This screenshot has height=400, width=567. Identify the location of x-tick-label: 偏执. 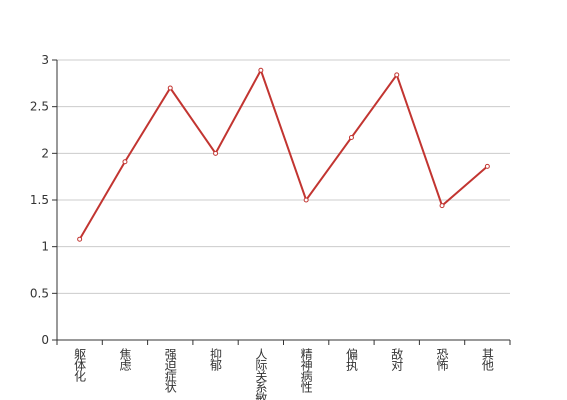
(351, 359).